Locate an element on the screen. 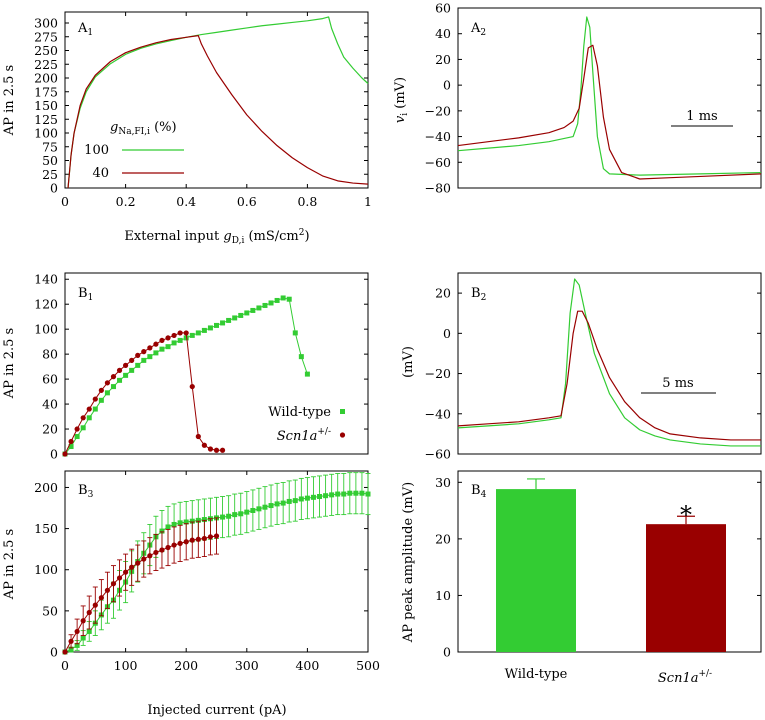 The image size is (765, 720). b3-ytick-label: 200 is located at coordinates (46, 487).